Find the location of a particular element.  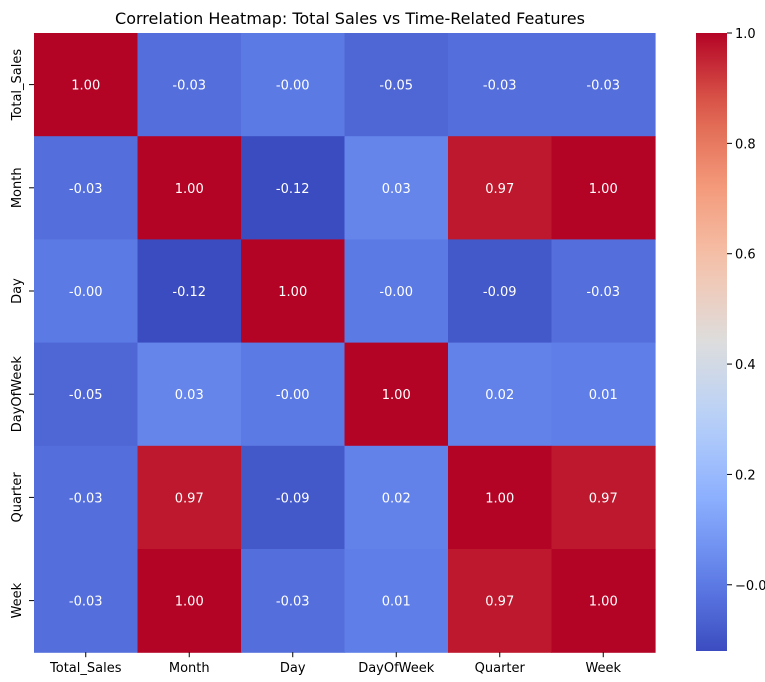

y-tick-label: DayOfWeek is located at coordinates (17, 394).